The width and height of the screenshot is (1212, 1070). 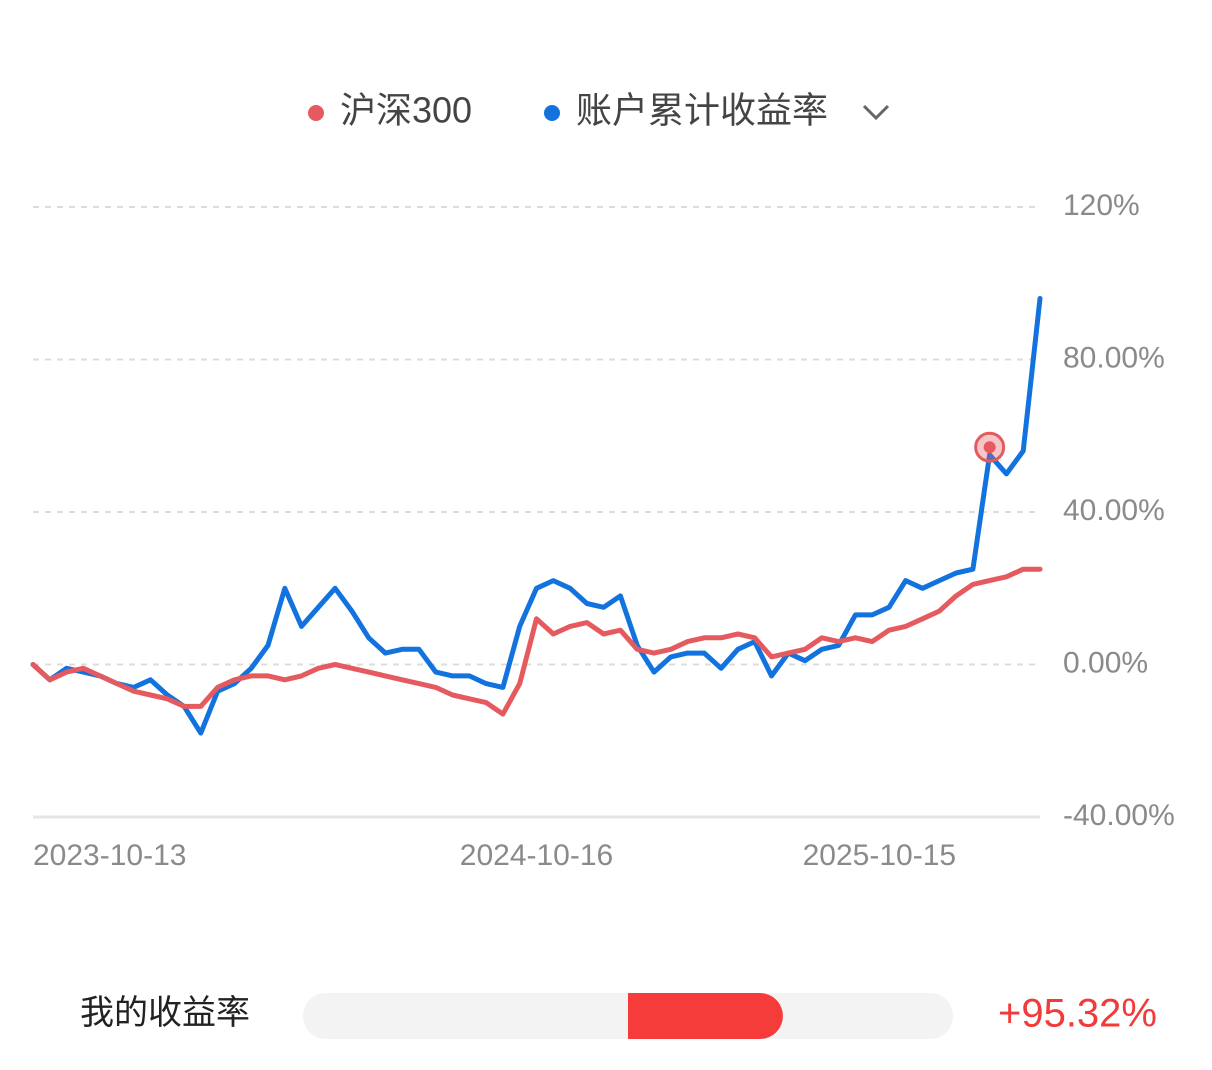 What do you see at coordinates (1114, 510) in the screenshot?
I see `y-tick-label: 40.00%` at bounding box center [1114, 510].